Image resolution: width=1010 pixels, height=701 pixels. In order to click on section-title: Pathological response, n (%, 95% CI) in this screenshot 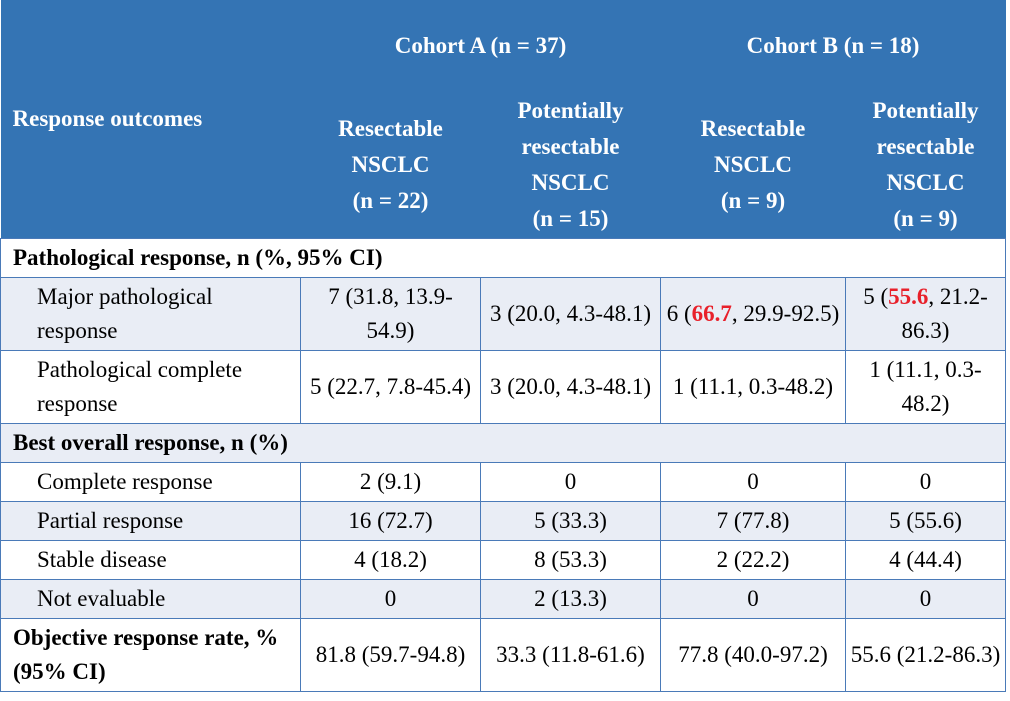, I will do `click(503, 258)`.